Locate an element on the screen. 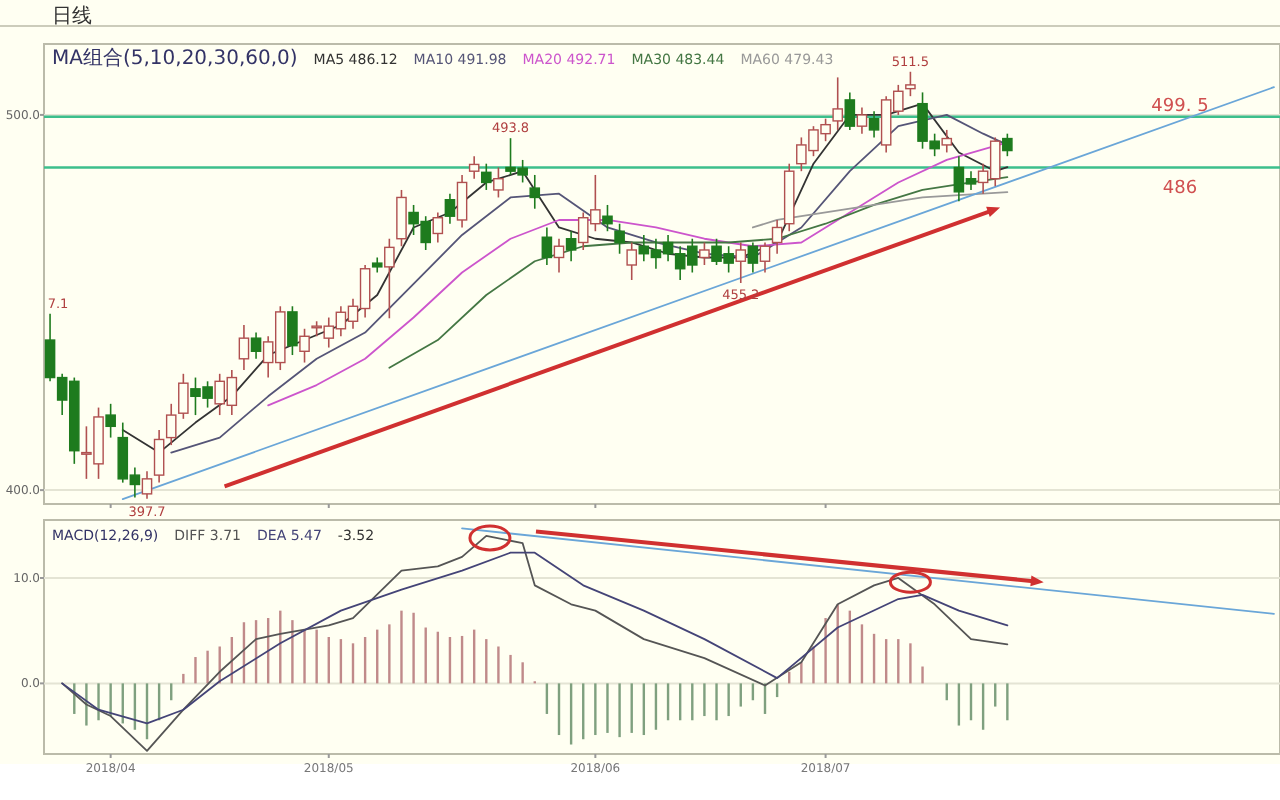 The height and width of the screenshot is (800, 1280). text: 日线 is located at coordinates (72, 16).